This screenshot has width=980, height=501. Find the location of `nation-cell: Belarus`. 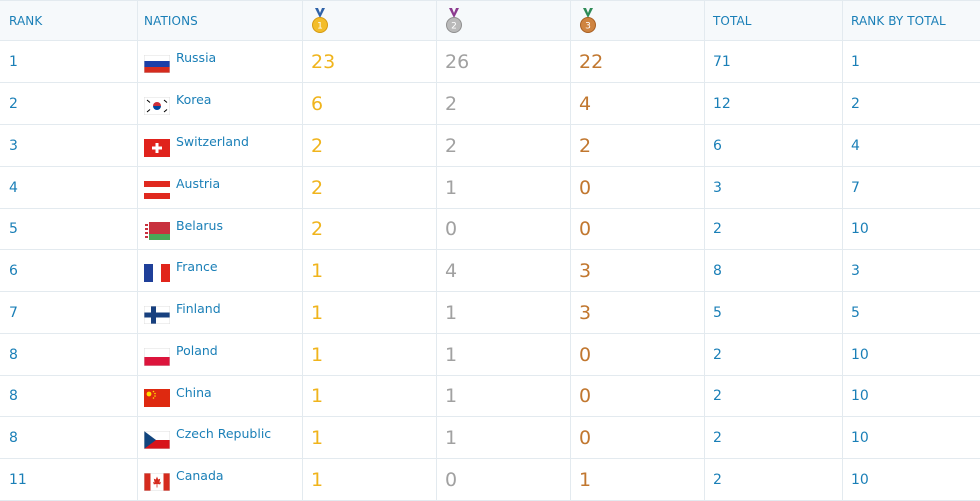

nation-cell: Belarus is located at coordinates (219, 229).